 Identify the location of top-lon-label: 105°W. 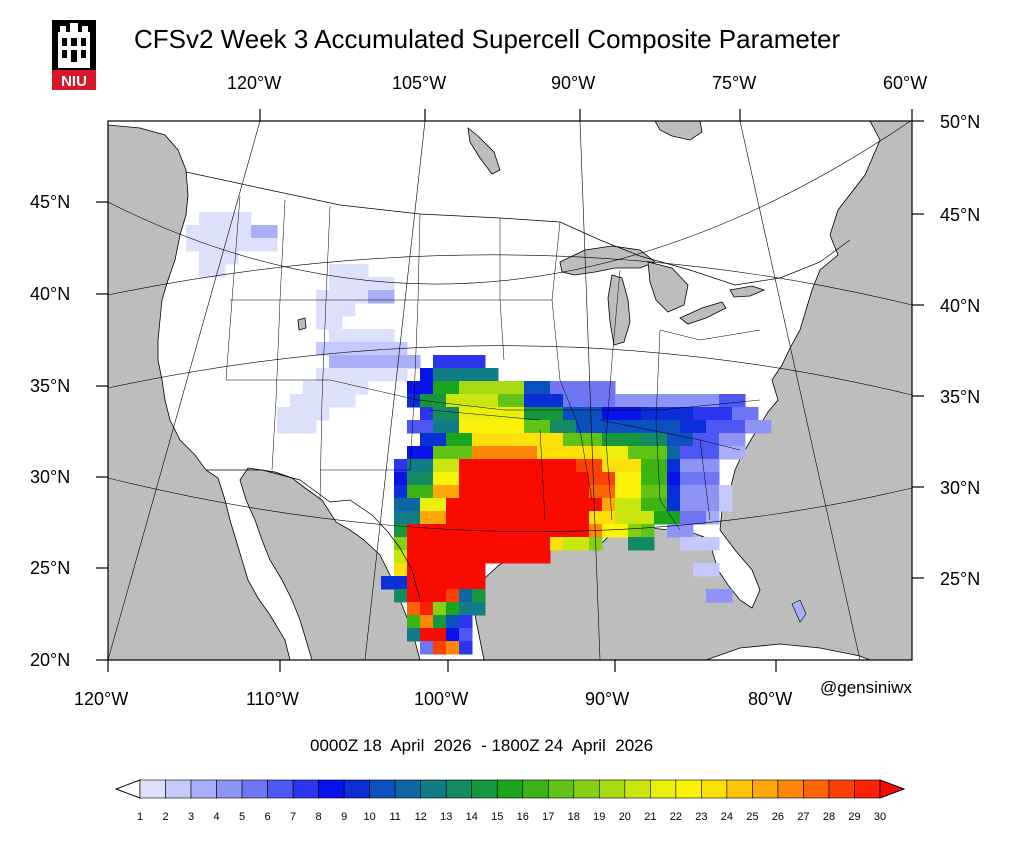
(419, 83).